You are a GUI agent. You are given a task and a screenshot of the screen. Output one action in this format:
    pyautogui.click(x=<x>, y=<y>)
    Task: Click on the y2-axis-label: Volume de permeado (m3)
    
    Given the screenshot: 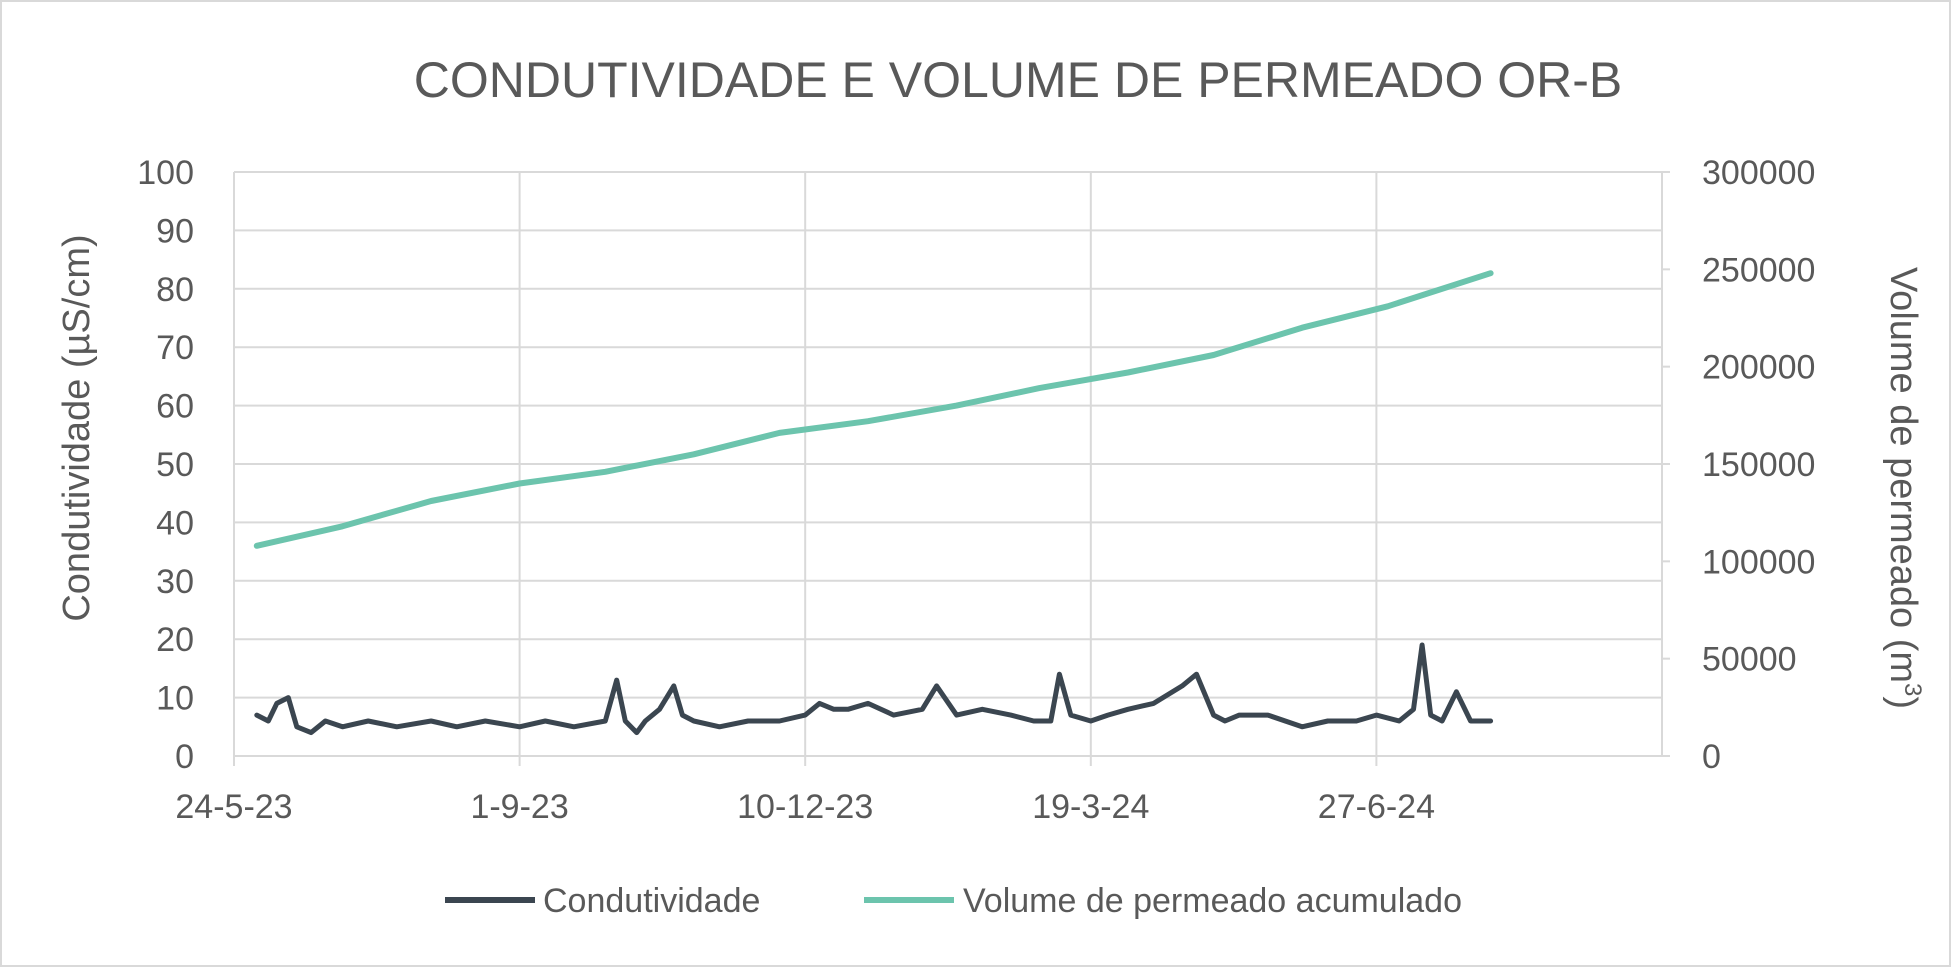 What is the action you would take?
    pyautogui.click(x=1904, y=488)
    